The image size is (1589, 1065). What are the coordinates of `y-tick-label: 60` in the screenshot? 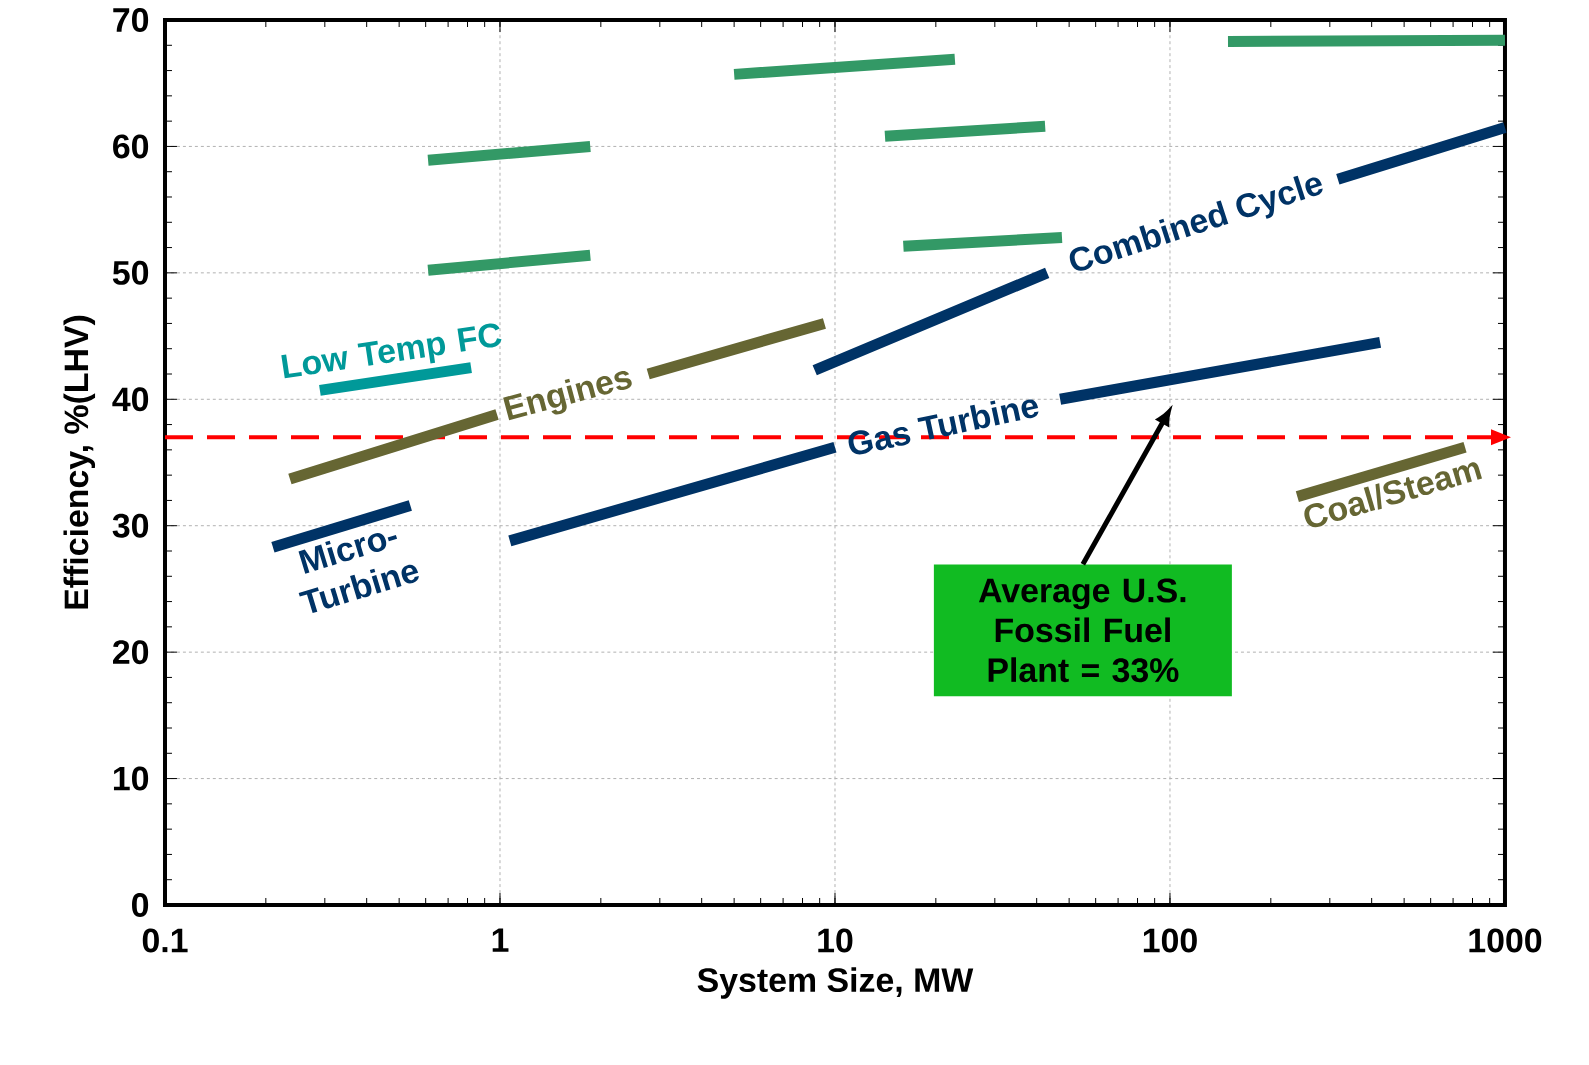 It's located at (131, 146).